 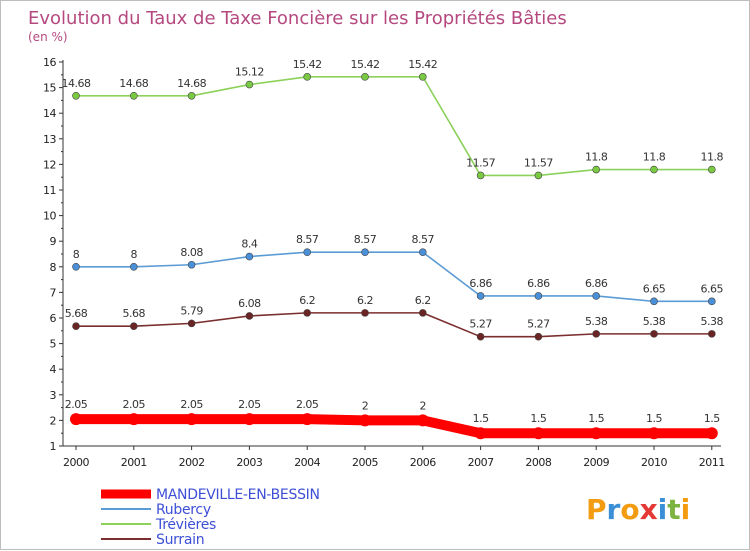 I want to click on data-label-rubercy: 6.65, so click(x=654, y=288).